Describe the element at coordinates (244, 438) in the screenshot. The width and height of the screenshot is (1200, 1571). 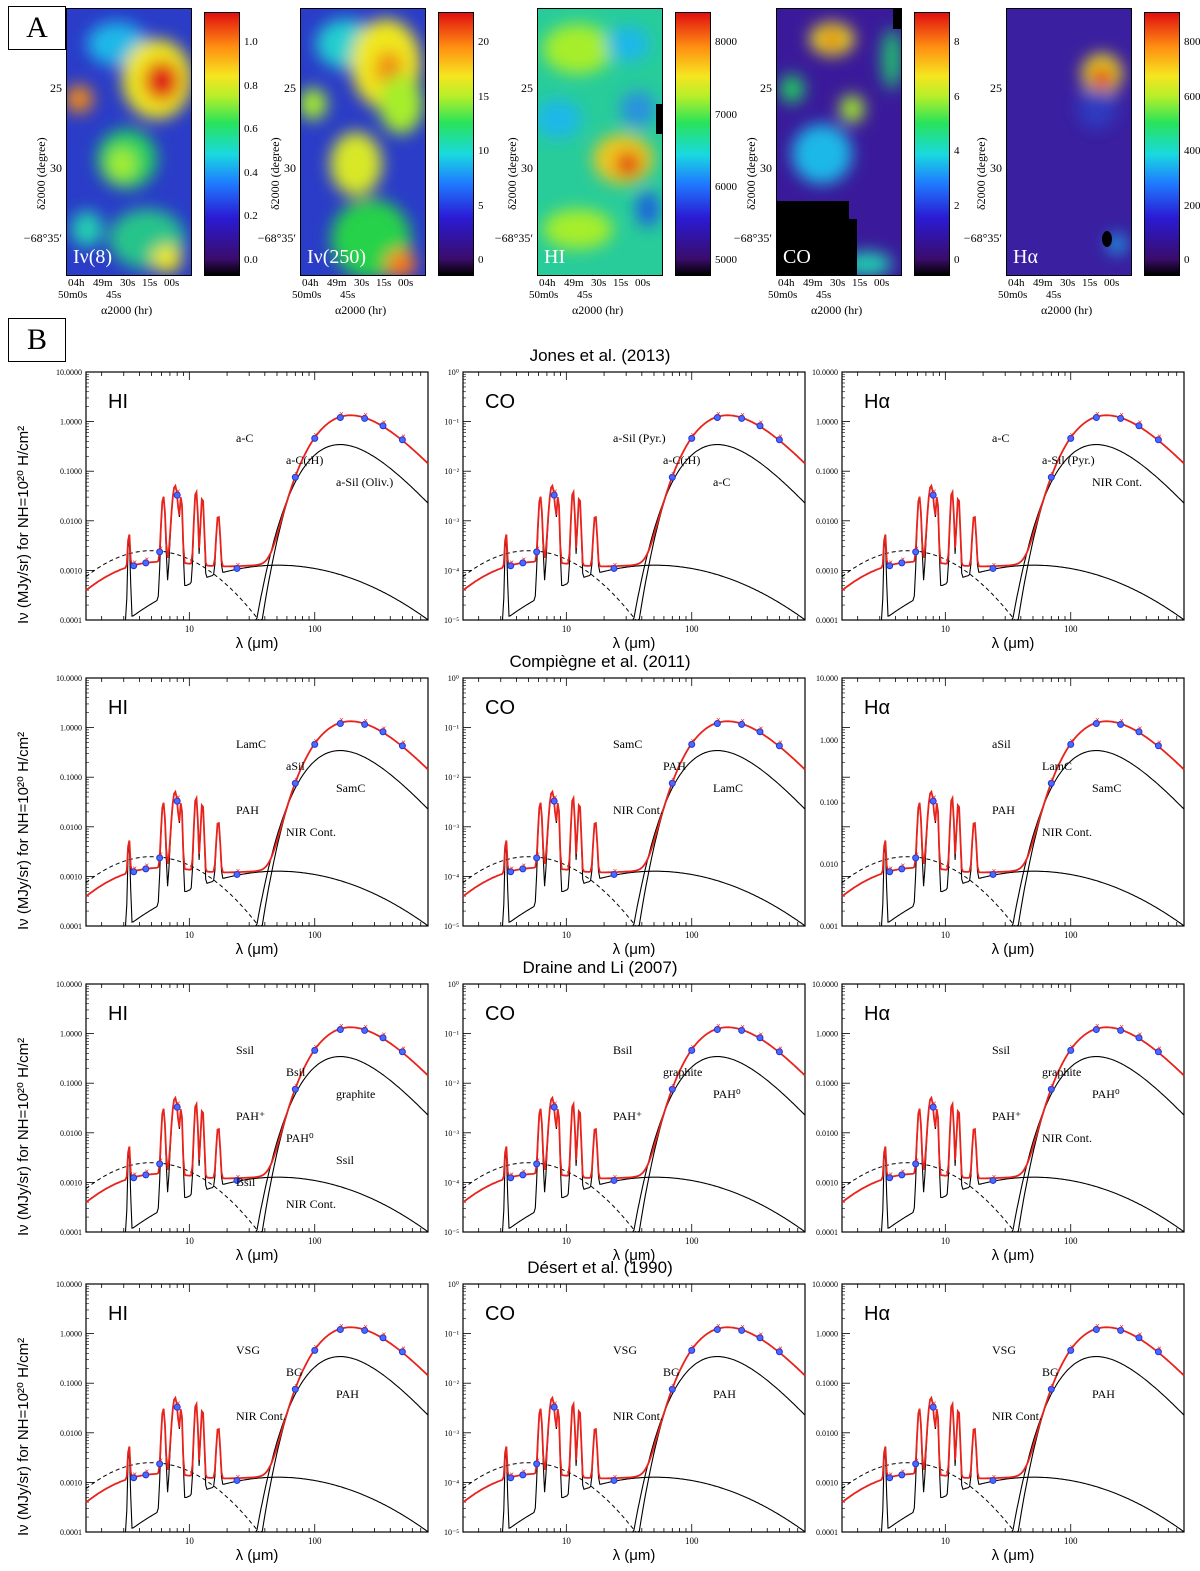
I see `component-label: a-C` at that location.